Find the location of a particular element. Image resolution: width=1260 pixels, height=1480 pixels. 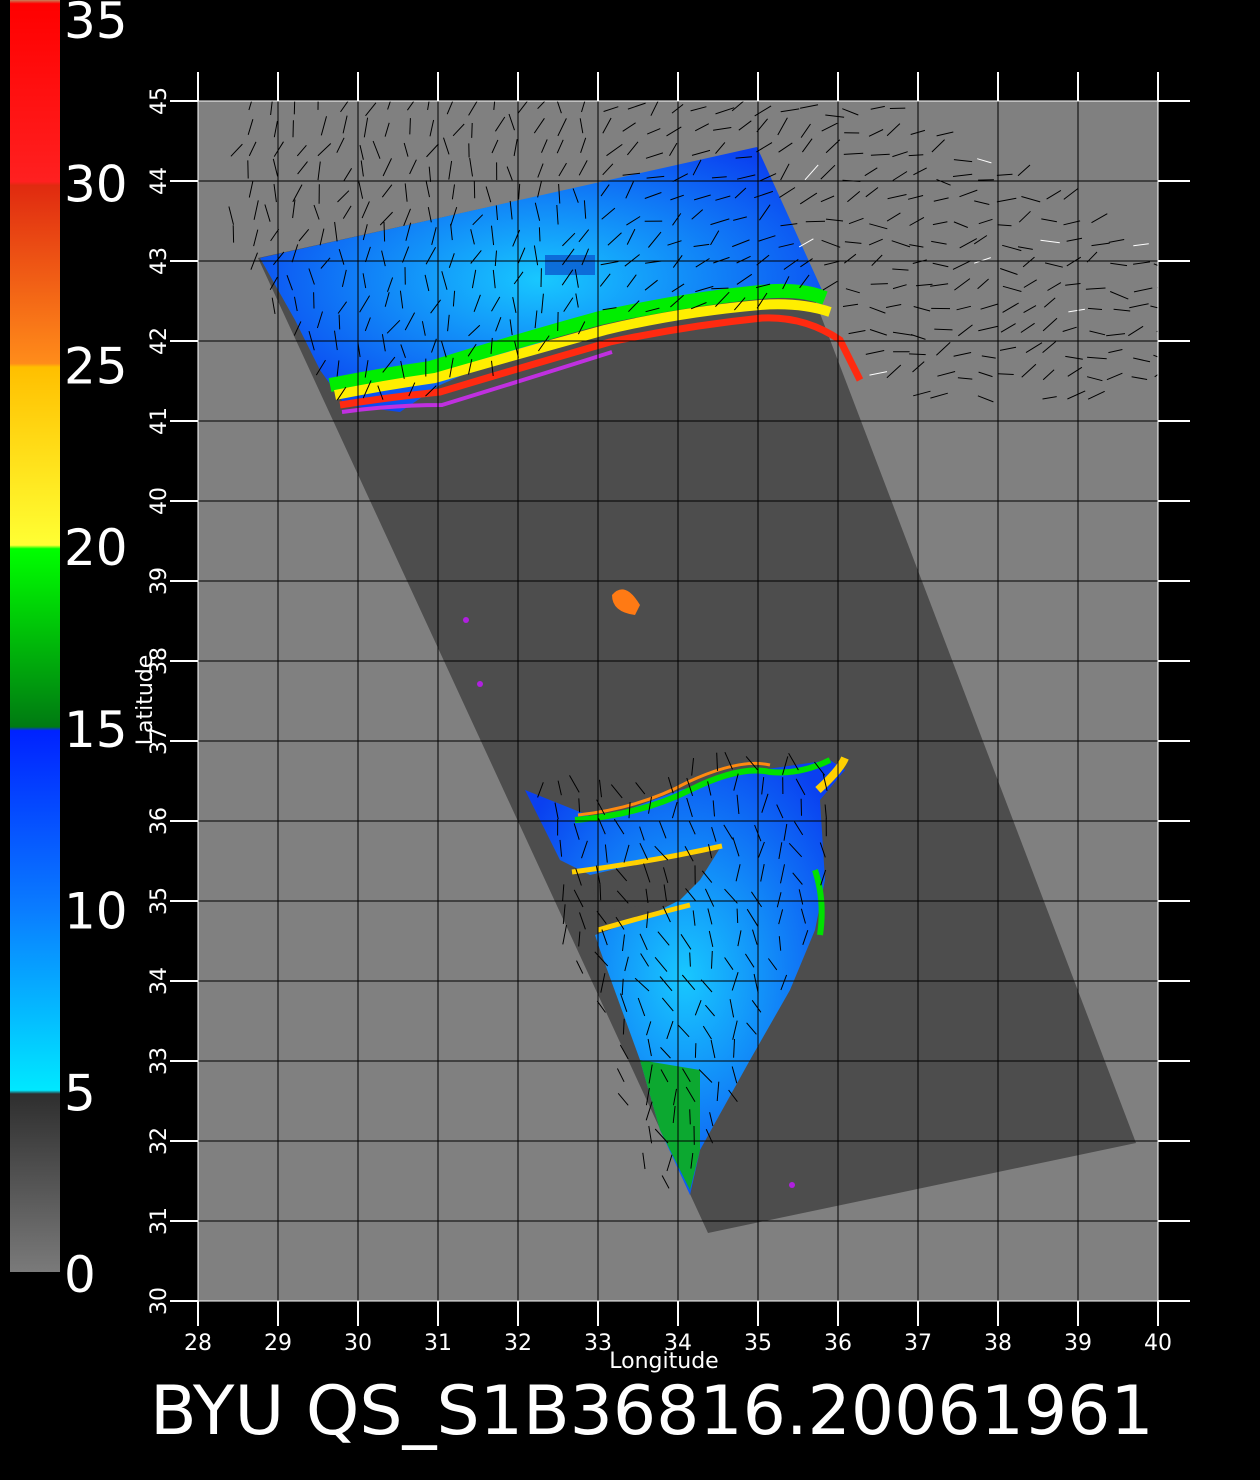

colorbar-tick-label: 10 is located at coordinates (96, 912).